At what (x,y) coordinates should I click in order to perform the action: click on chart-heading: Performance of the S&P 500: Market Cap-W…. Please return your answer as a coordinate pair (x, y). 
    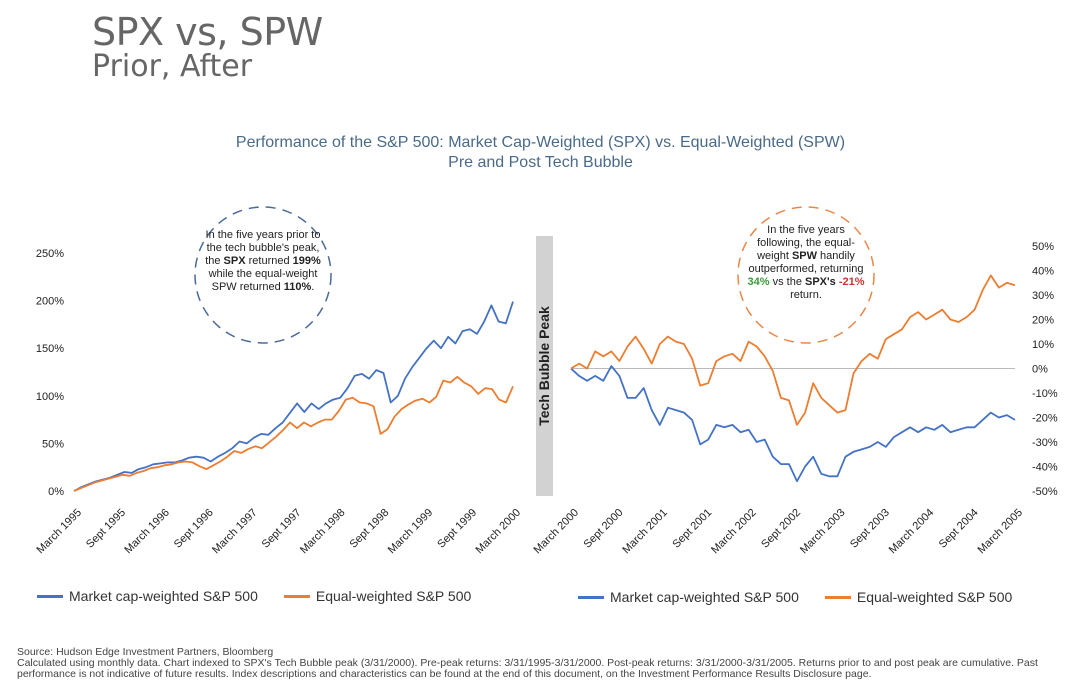
    Looking at the image, I should click on (540, 153).